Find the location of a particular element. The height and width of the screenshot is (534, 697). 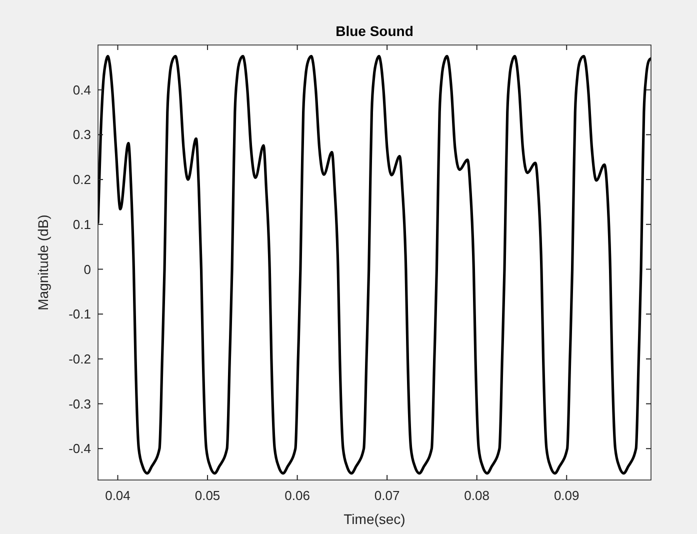

y-tick-label: -0.4 is located at coordinates (79, 448).